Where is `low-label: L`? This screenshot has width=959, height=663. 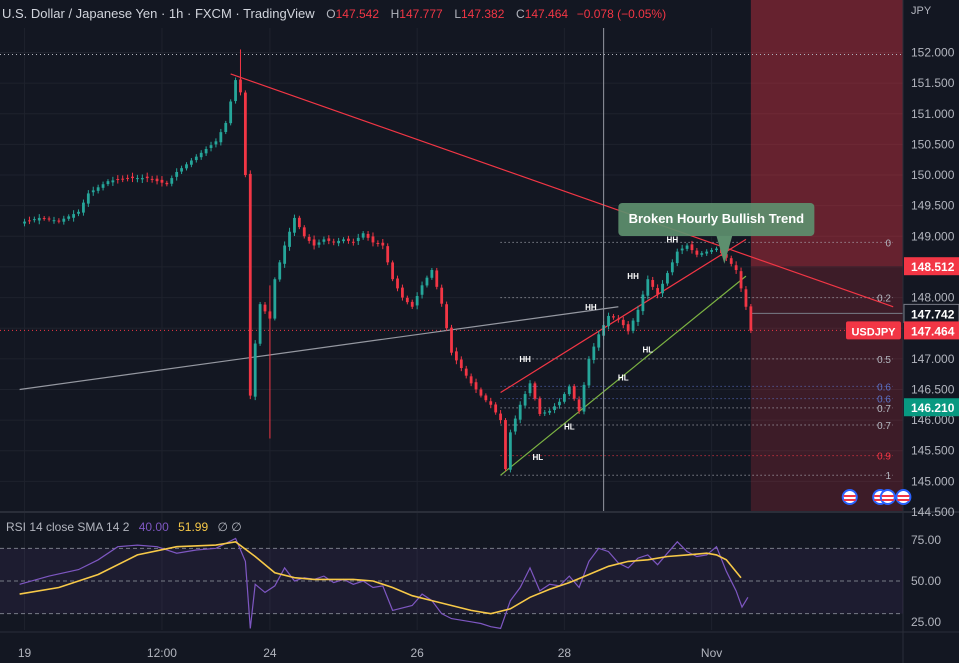
low-label: L is located at coordinates (457, 14).